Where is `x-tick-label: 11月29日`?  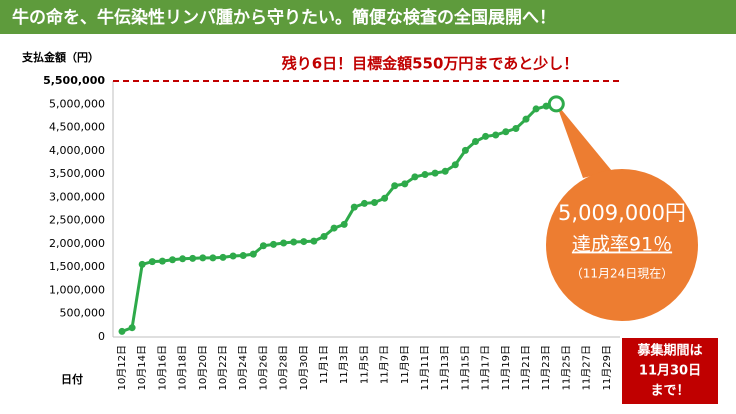
x-tick-label: 11月29日 is located at coordinates (607, 367).